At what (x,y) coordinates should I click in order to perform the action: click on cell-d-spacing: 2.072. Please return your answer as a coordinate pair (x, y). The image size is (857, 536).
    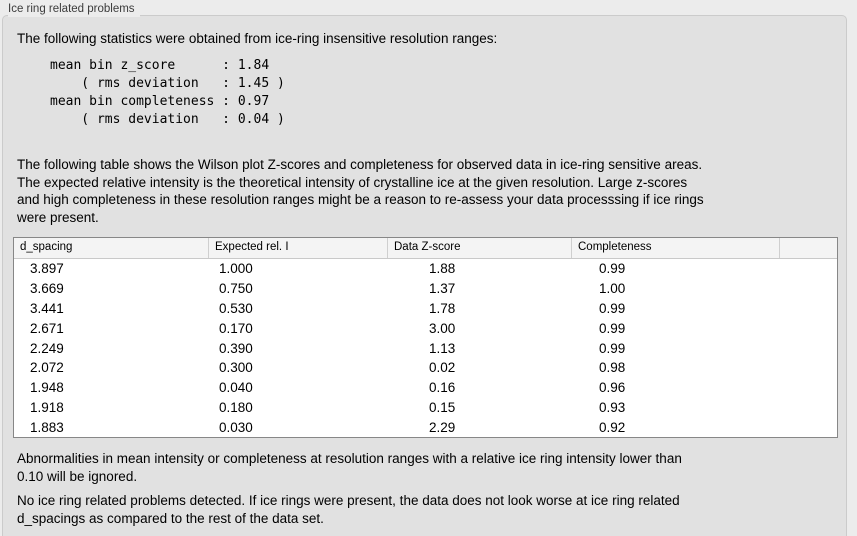
    Looking at the image, I should click on (47, 368).